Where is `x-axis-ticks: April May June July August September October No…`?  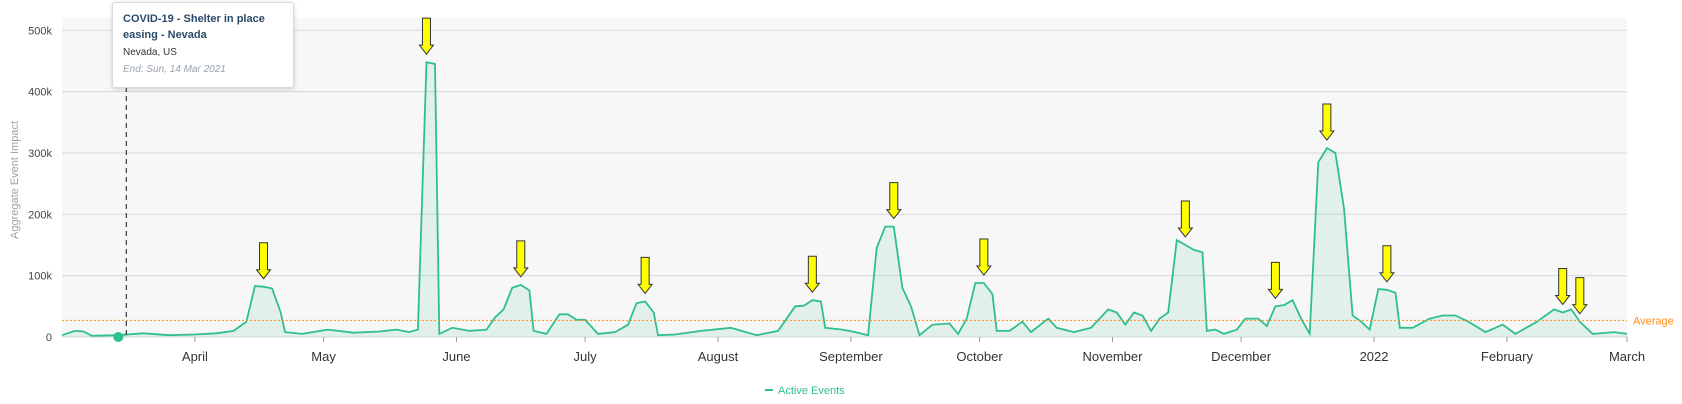
x-axis-ticks: April May June July August September October No… is located at coordinates (913, 350).